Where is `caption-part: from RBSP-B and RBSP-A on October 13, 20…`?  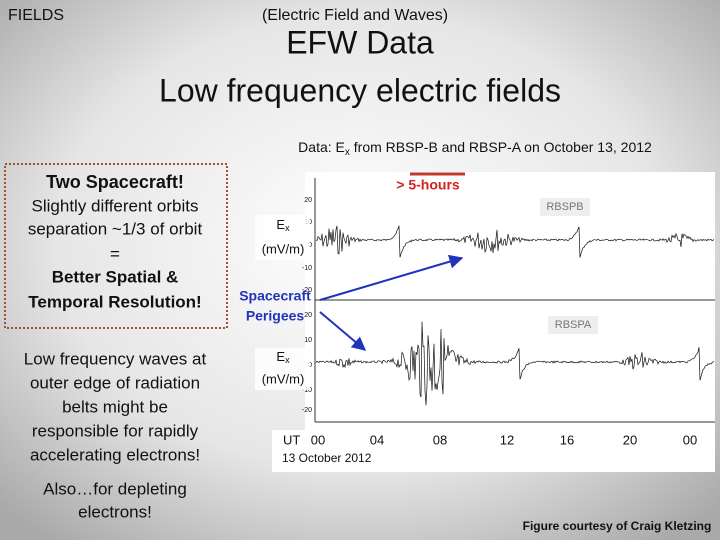
caption-part: from RBSP-B and RBSP-A on October 13, 20… is located at coordinates (501, 147).